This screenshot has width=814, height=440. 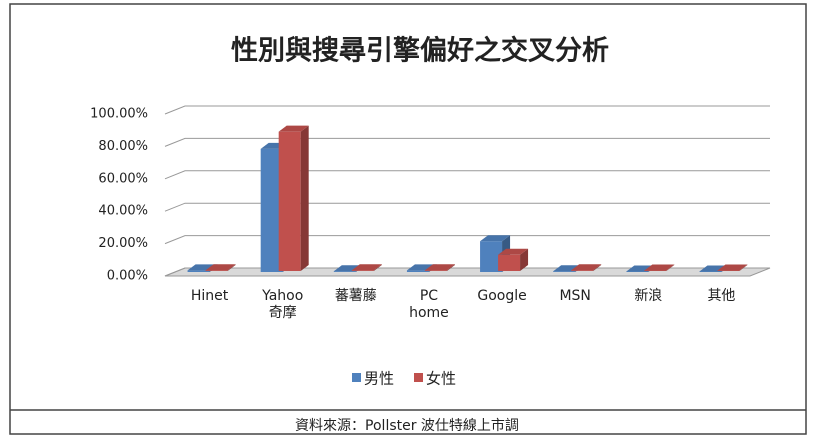 What do you see at coordinates (429, 304) in the screenshot?
I see `x-tick-label: PC home` at bounding box center [429, 304].